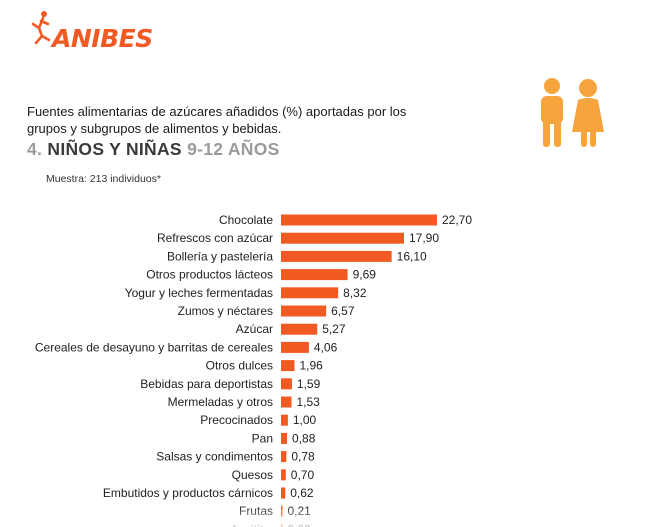 This screenshot has height=527, width=650. I want to click on value-label: 16,10, so click(412, 256).